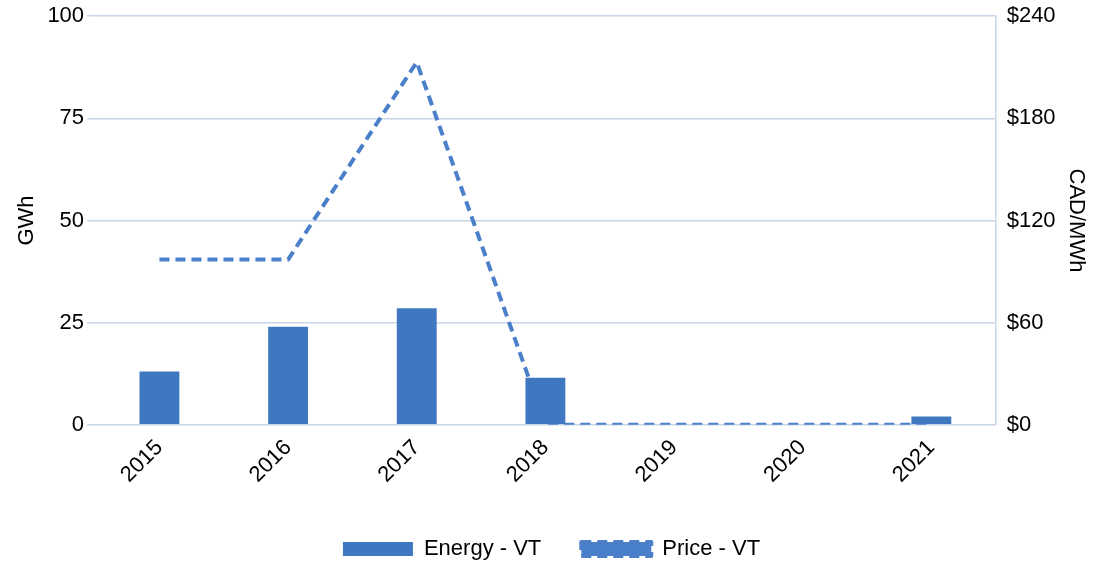 This screenshot has height=570, width=1103. I want to click on legend-label: Price - VT, so click(711, 548).